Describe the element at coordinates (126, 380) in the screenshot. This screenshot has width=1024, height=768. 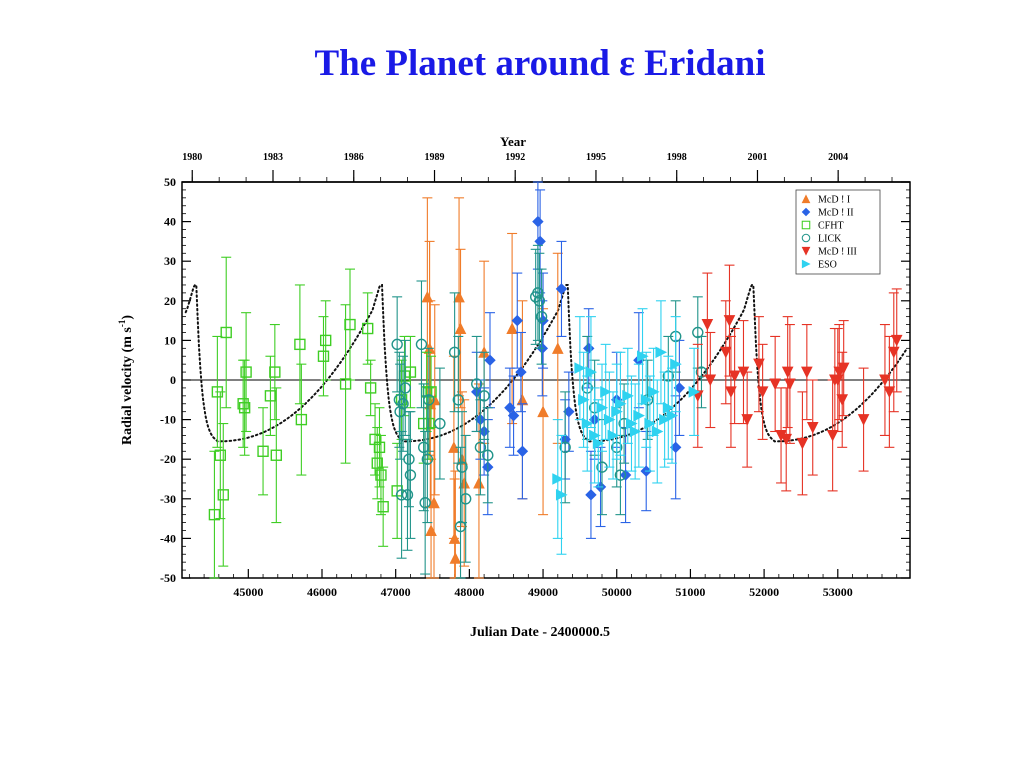
I see `y-axis-label: Radial velocity (m s-1)` at that location.